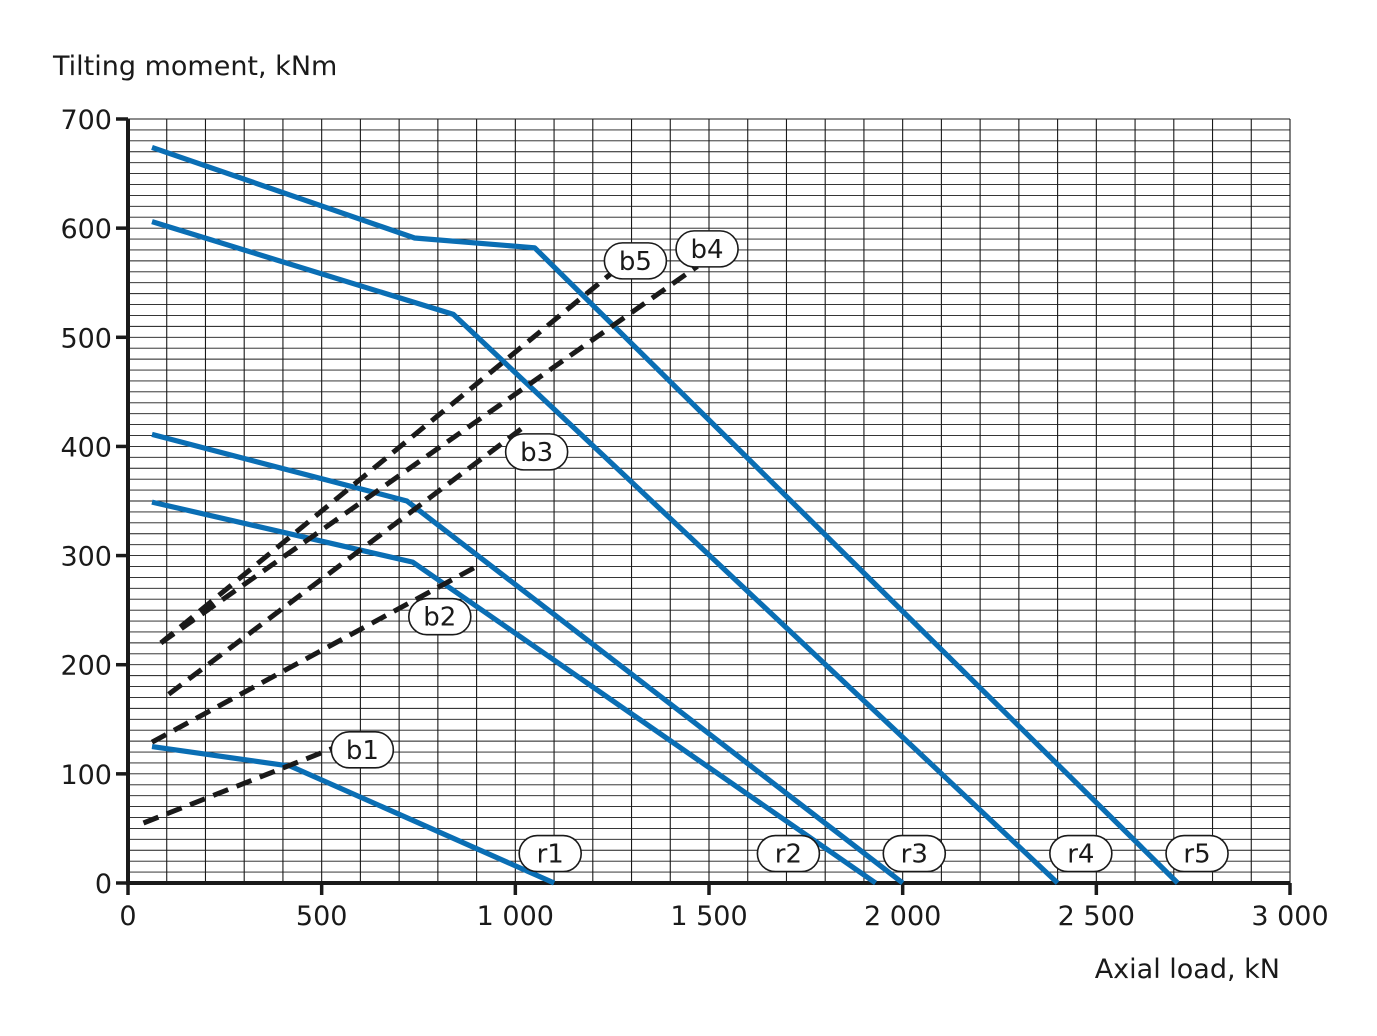 This screenshot has height=1036, width=1377. I want to click on series-line-b2, so click(314, 654).